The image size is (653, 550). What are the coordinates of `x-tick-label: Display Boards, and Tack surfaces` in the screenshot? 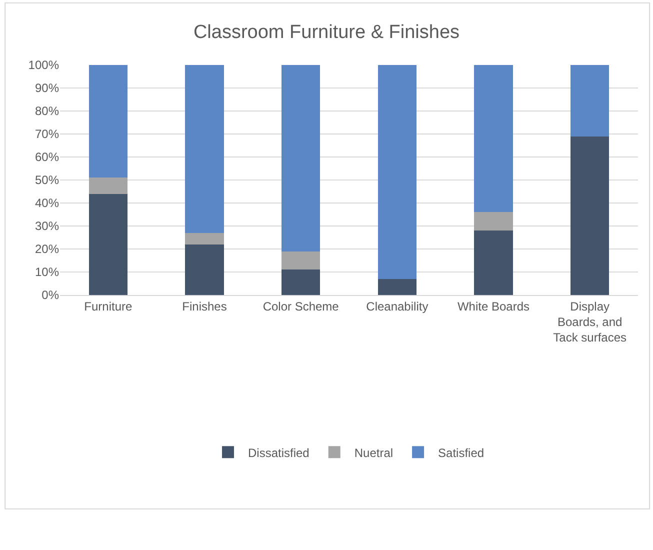 It's located at (590, 322).